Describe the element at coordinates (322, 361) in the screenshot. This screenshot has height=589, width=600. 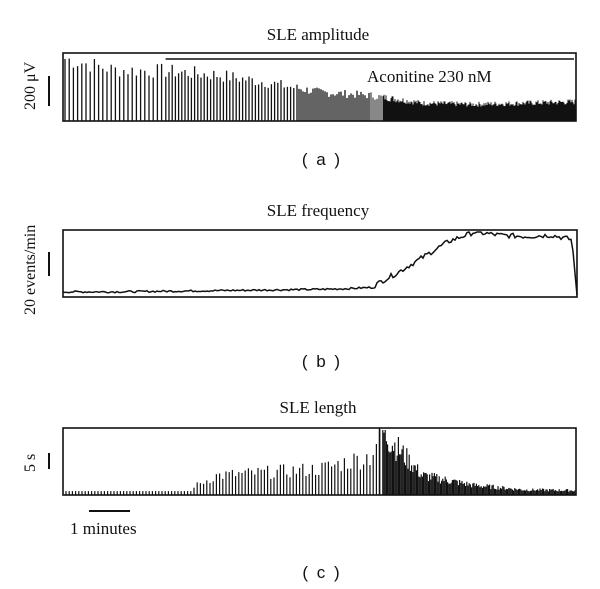
I see `panel-b-label: ( b )` at that location.